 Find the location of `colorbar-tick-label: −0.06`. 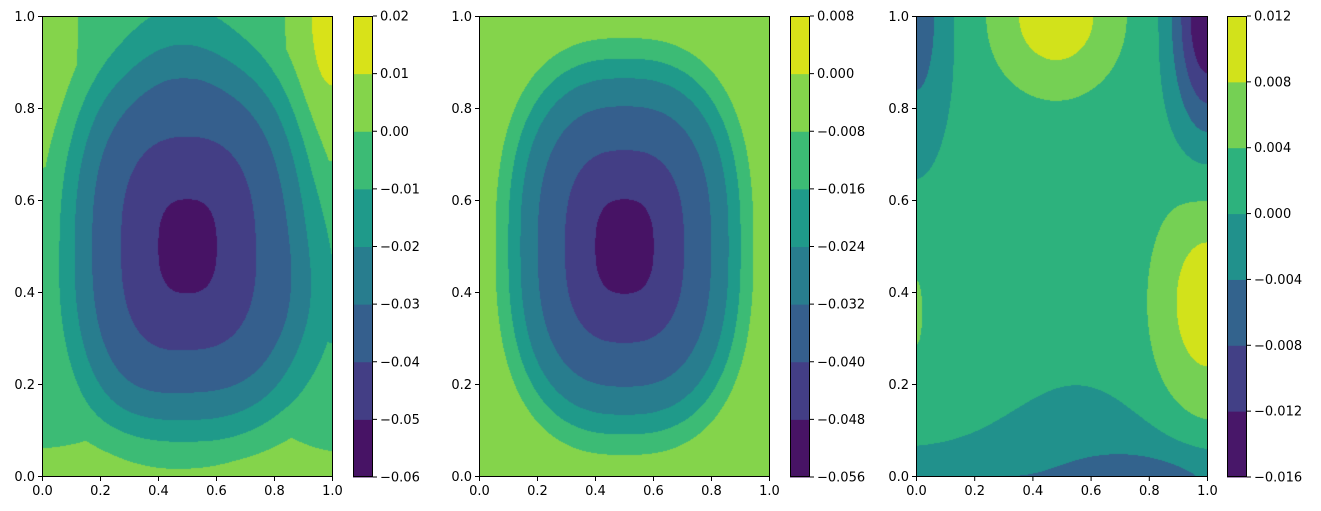

colorbar-tick-label: −0.06 is located at coordinates (400, 478).